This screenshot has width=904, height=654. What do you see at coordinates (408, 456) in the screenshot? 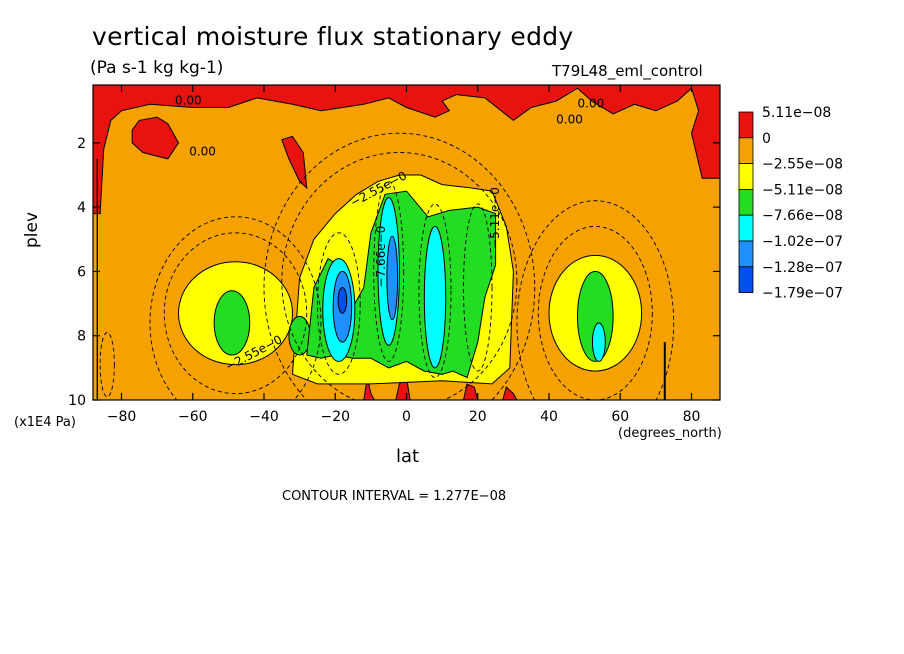
I see `x-axis-label: lat` at bounding box center [408, 456].